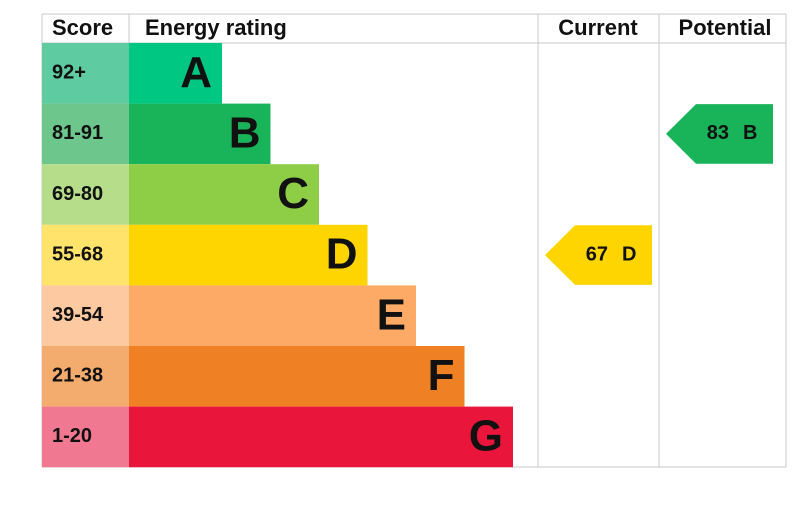 Image resolution: width=806 pixels, height=512 pixels. I want to click on rating-letter: F, so click(441, 375).